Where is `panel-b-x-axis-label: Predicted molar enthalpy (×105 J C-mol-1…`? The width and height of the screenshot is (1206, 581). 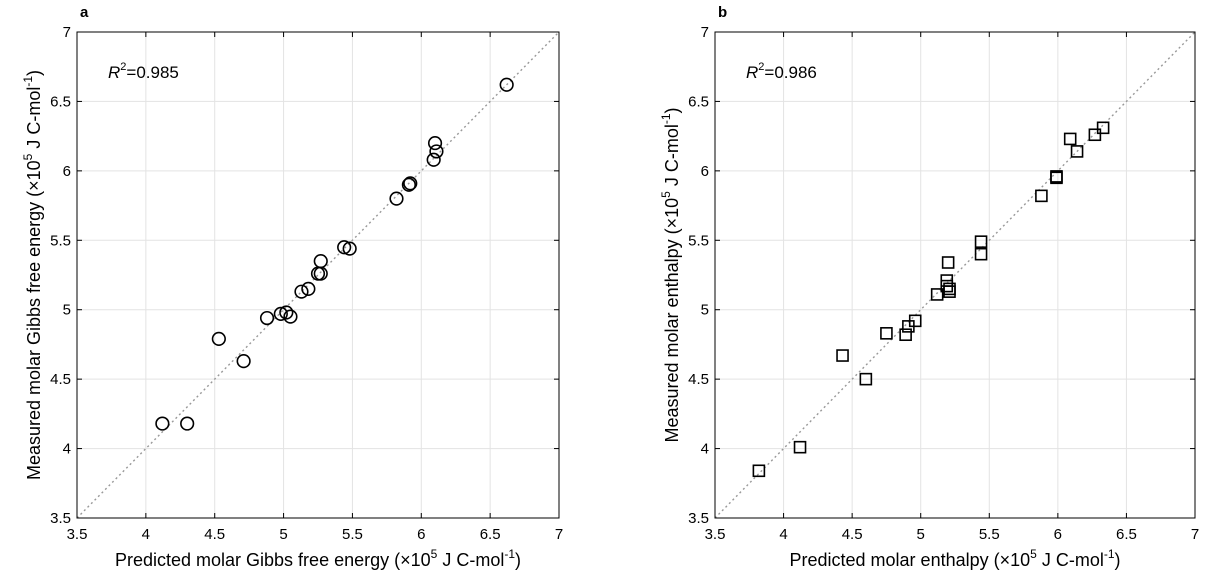
panel-b-x-axis-label: Predicted molar enthalpy (×105 J C-mol-1… is located at coordinates (955, 558).